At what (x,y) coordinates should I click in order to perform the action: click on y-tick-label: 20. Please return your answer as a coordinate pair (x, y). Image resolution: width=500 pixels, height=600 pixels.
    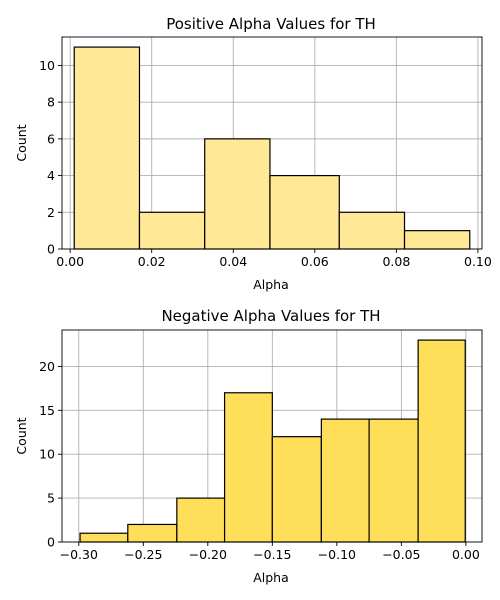
    Looking at the image, I should click on (47, 366).